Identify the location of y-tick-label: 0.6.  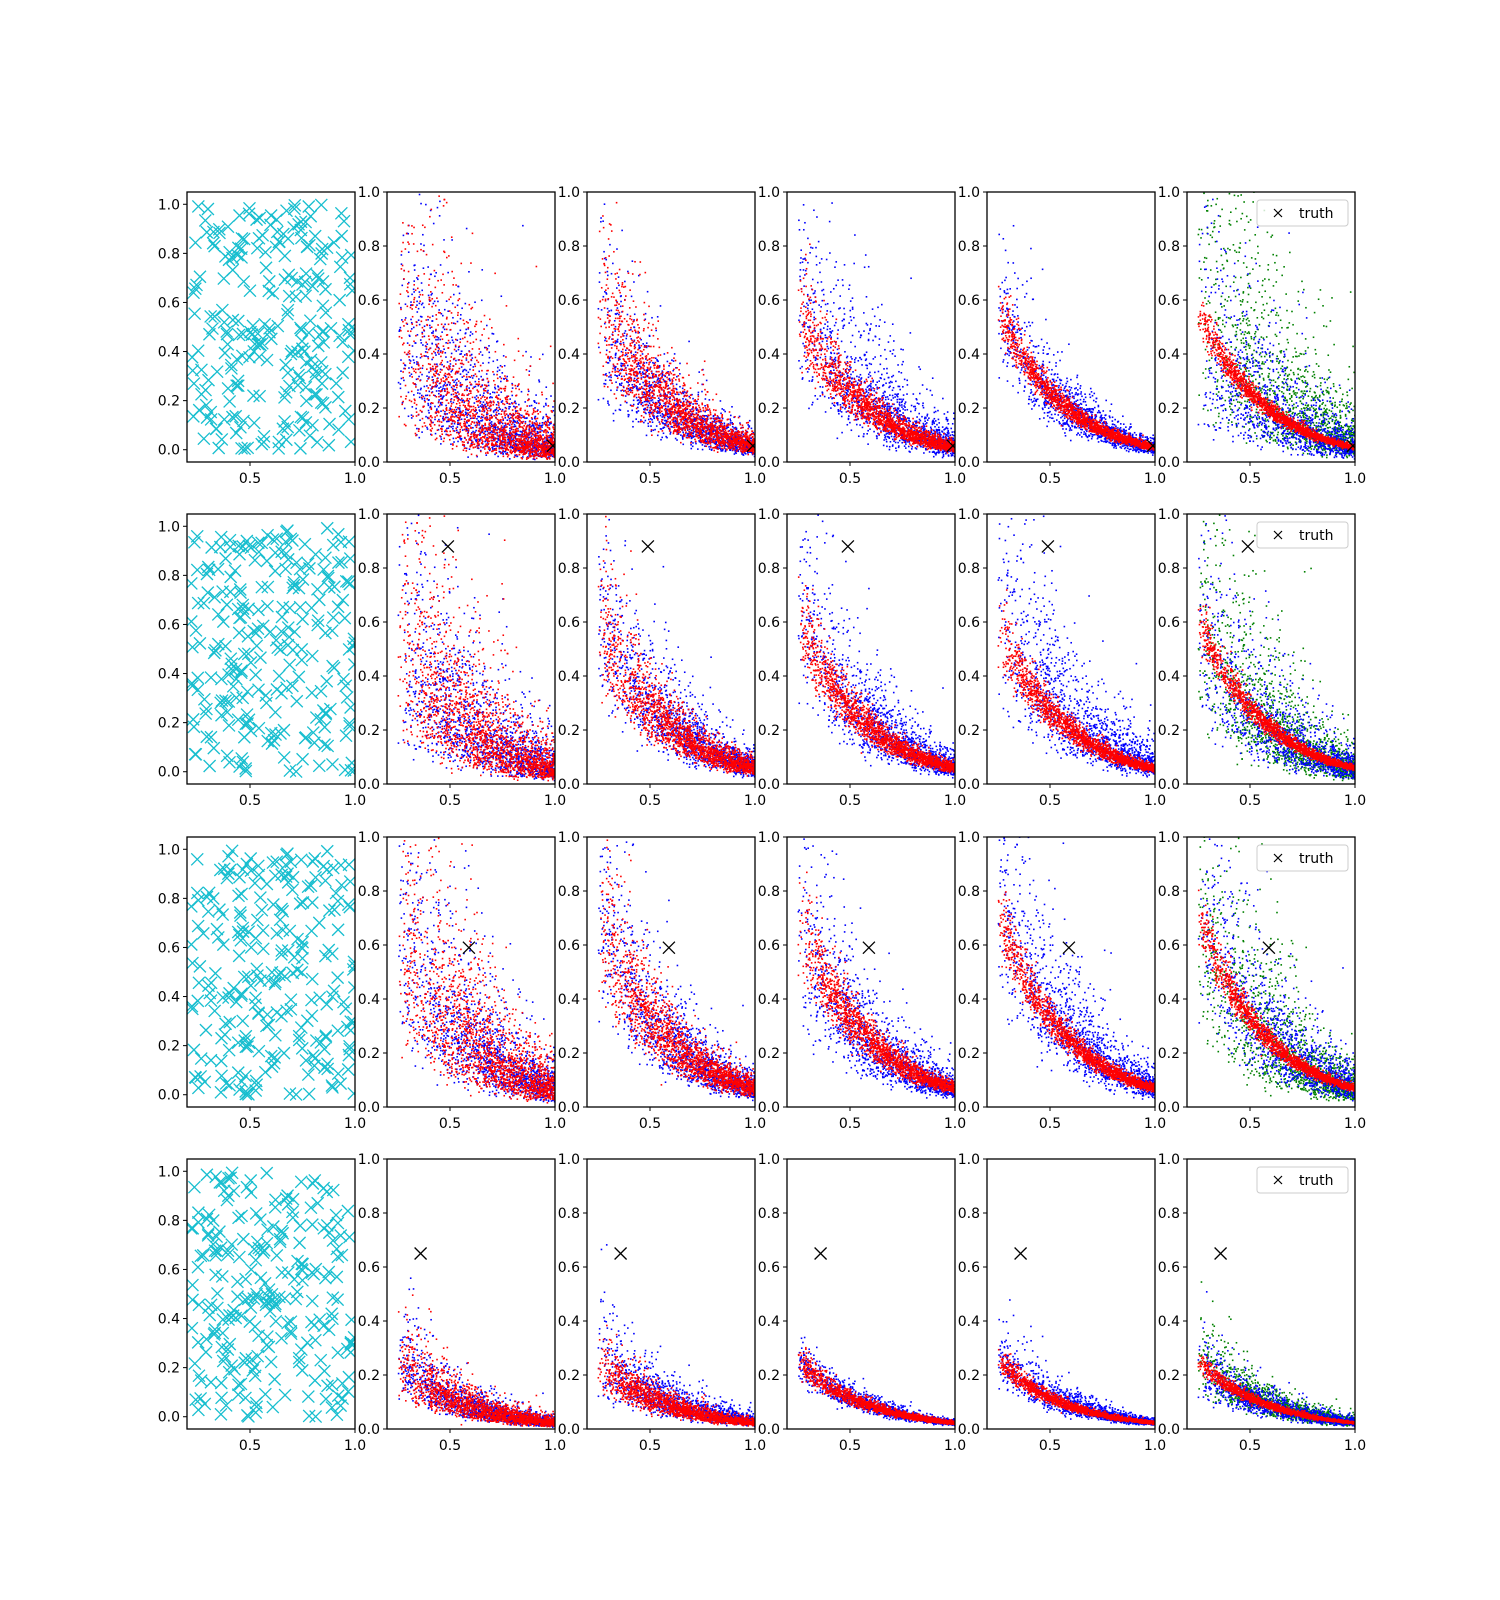
(369, 301).